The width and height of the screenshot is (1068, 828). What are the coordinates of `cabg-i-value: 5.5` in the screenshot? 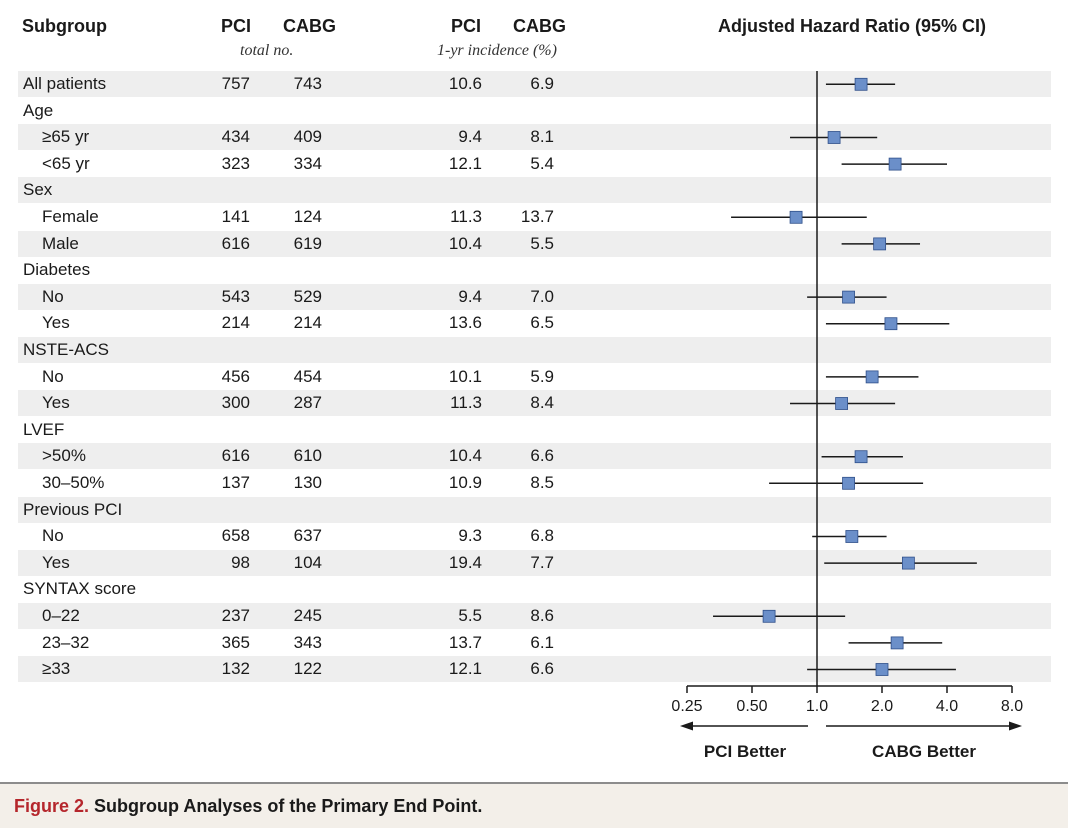 It's located at (542, 243).